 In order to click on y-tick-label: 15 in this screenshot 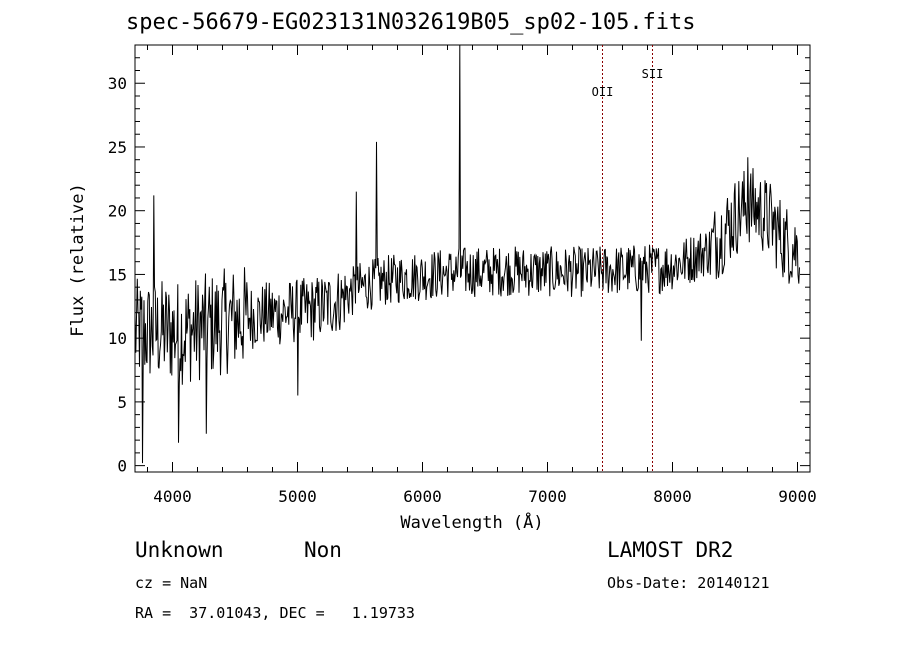, I will do `click(117, 274)`.